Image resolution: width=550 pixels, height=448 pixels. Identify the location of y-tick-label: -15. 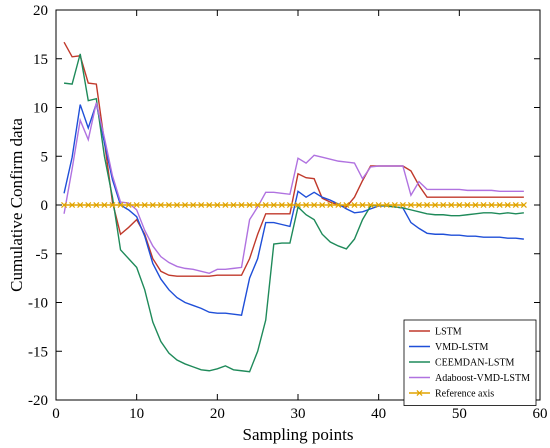
(38, 352).